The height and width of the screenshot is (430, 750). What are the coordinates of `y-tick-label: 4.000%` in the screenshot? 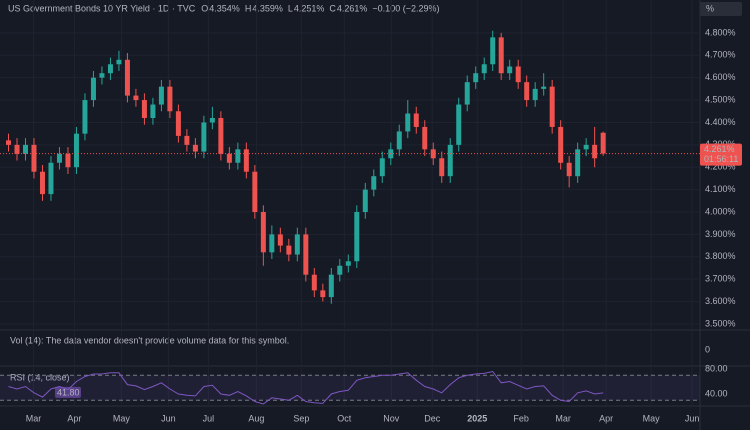 It's located at (720, 211).